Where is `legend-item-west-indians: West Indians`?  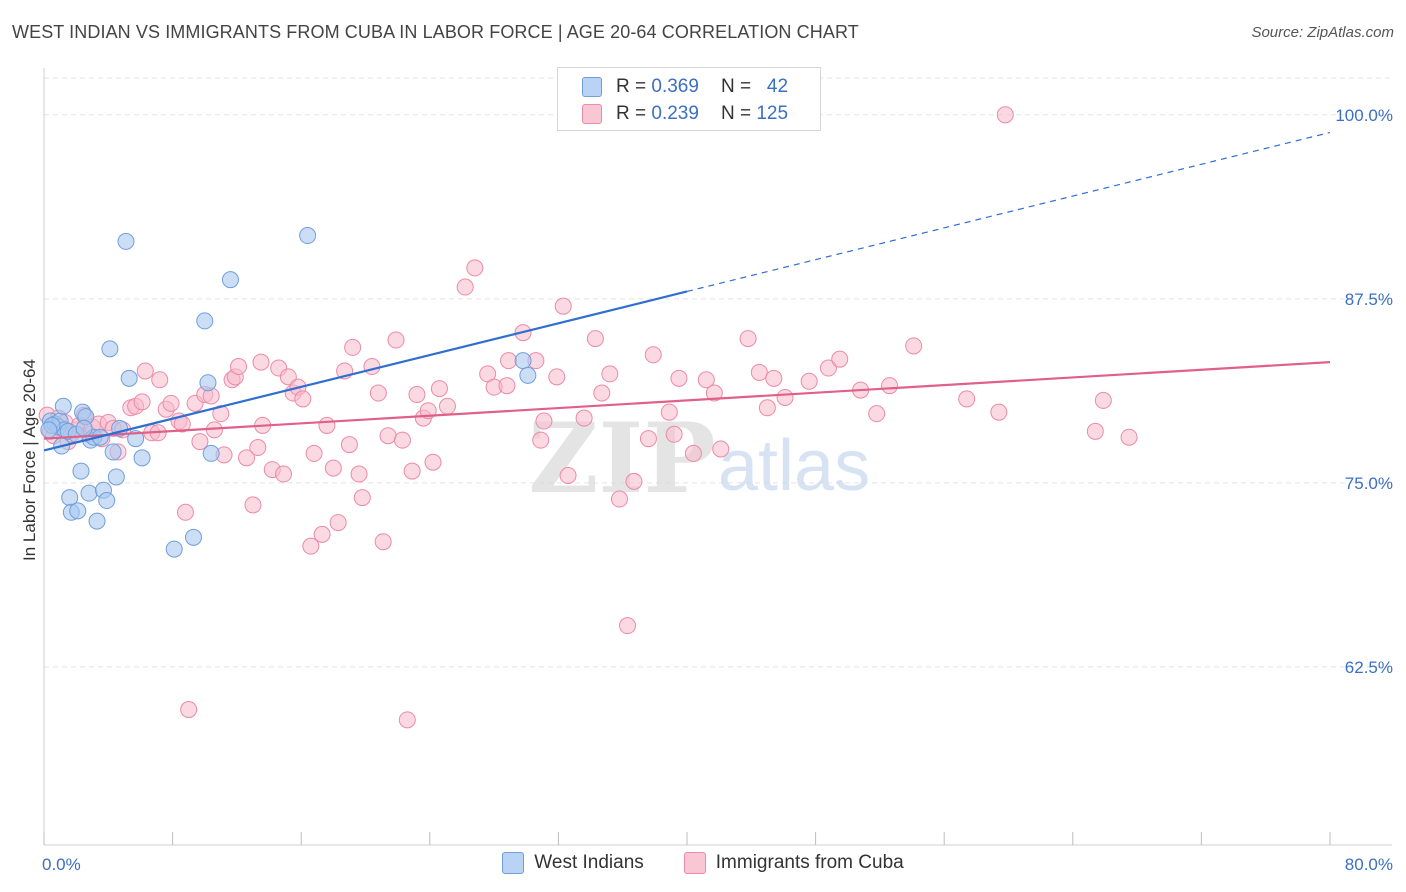
legend-item-west-indians: West Indians is located at coordinates (573, 863).